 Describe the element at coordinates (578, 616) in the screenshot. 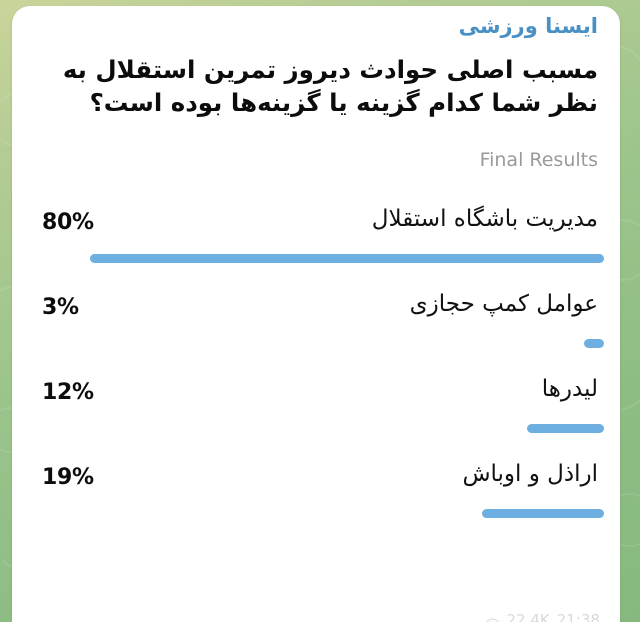

I see `message-time: 21:38` at that location.